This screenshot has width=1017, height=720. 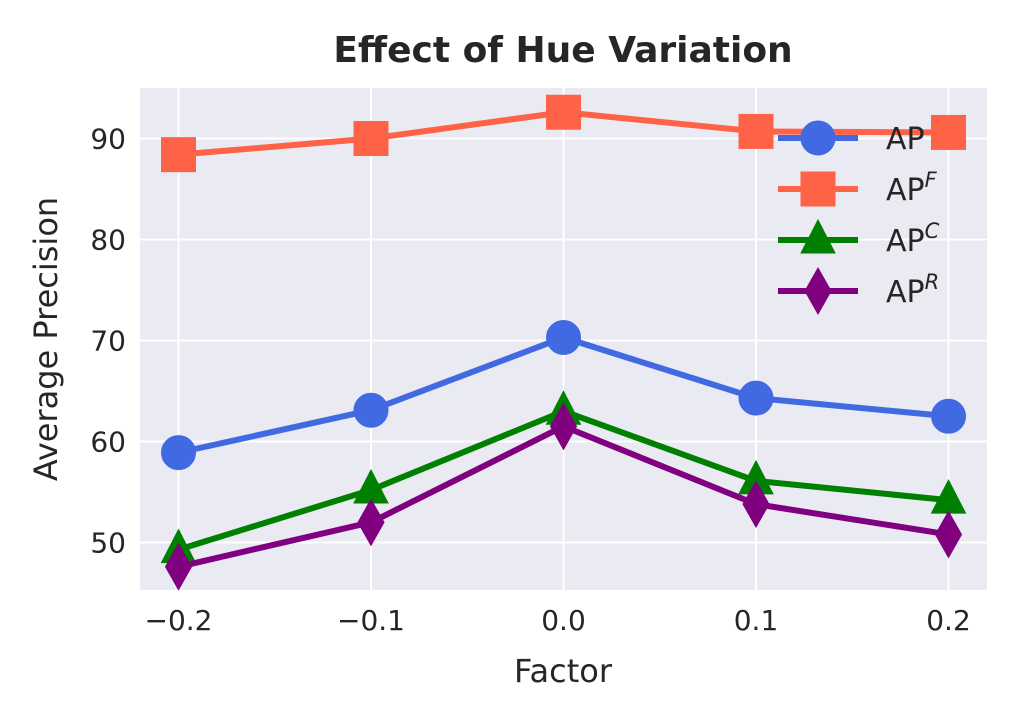 What do you see at coordinates (562, 50) in the screenshot?
I see `chart-title: Effect of Hue Variation` at bounding box center [562, 50].